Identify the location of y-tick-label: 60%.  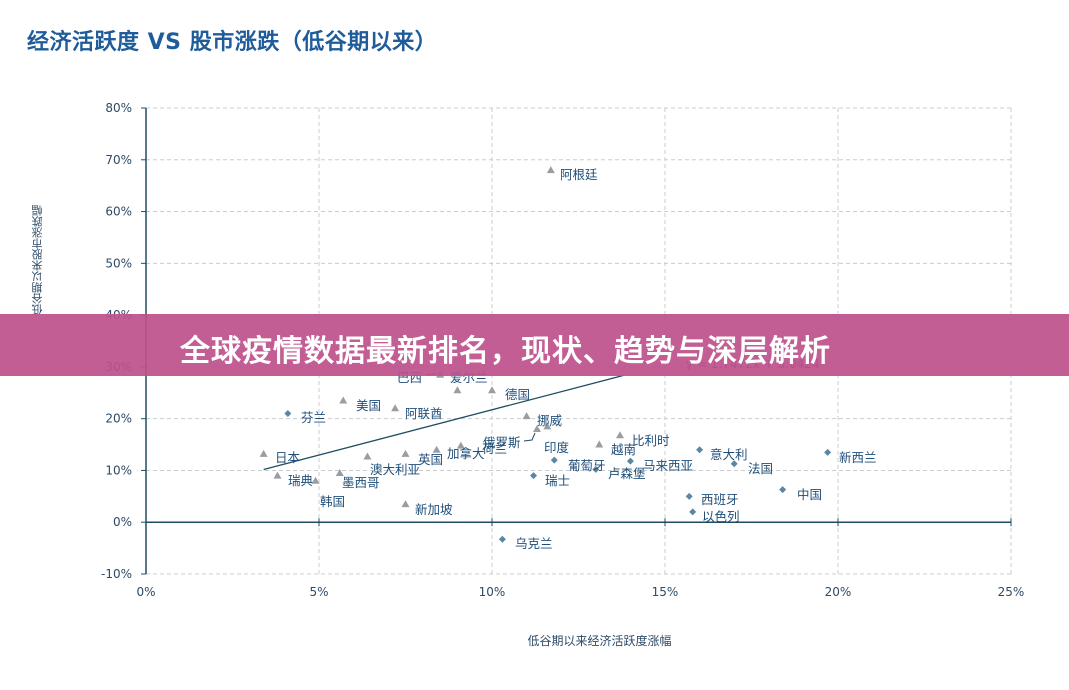
(118, 212).